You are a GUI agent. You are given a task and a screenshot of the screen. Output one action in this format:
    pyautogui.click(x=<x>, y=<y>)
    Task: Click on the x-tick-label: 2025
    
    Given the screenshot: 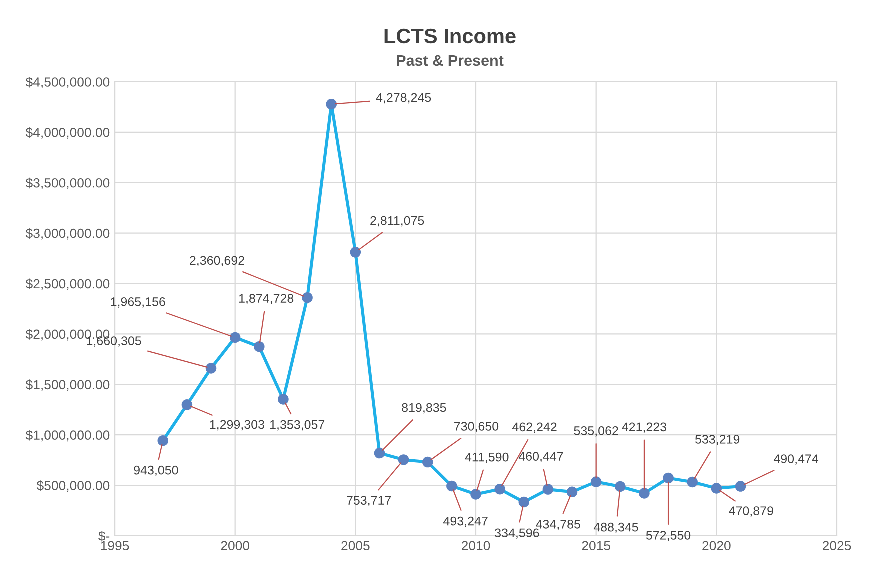 What is the action you would take?
    pyautogui.click(x=837, y=546)
    